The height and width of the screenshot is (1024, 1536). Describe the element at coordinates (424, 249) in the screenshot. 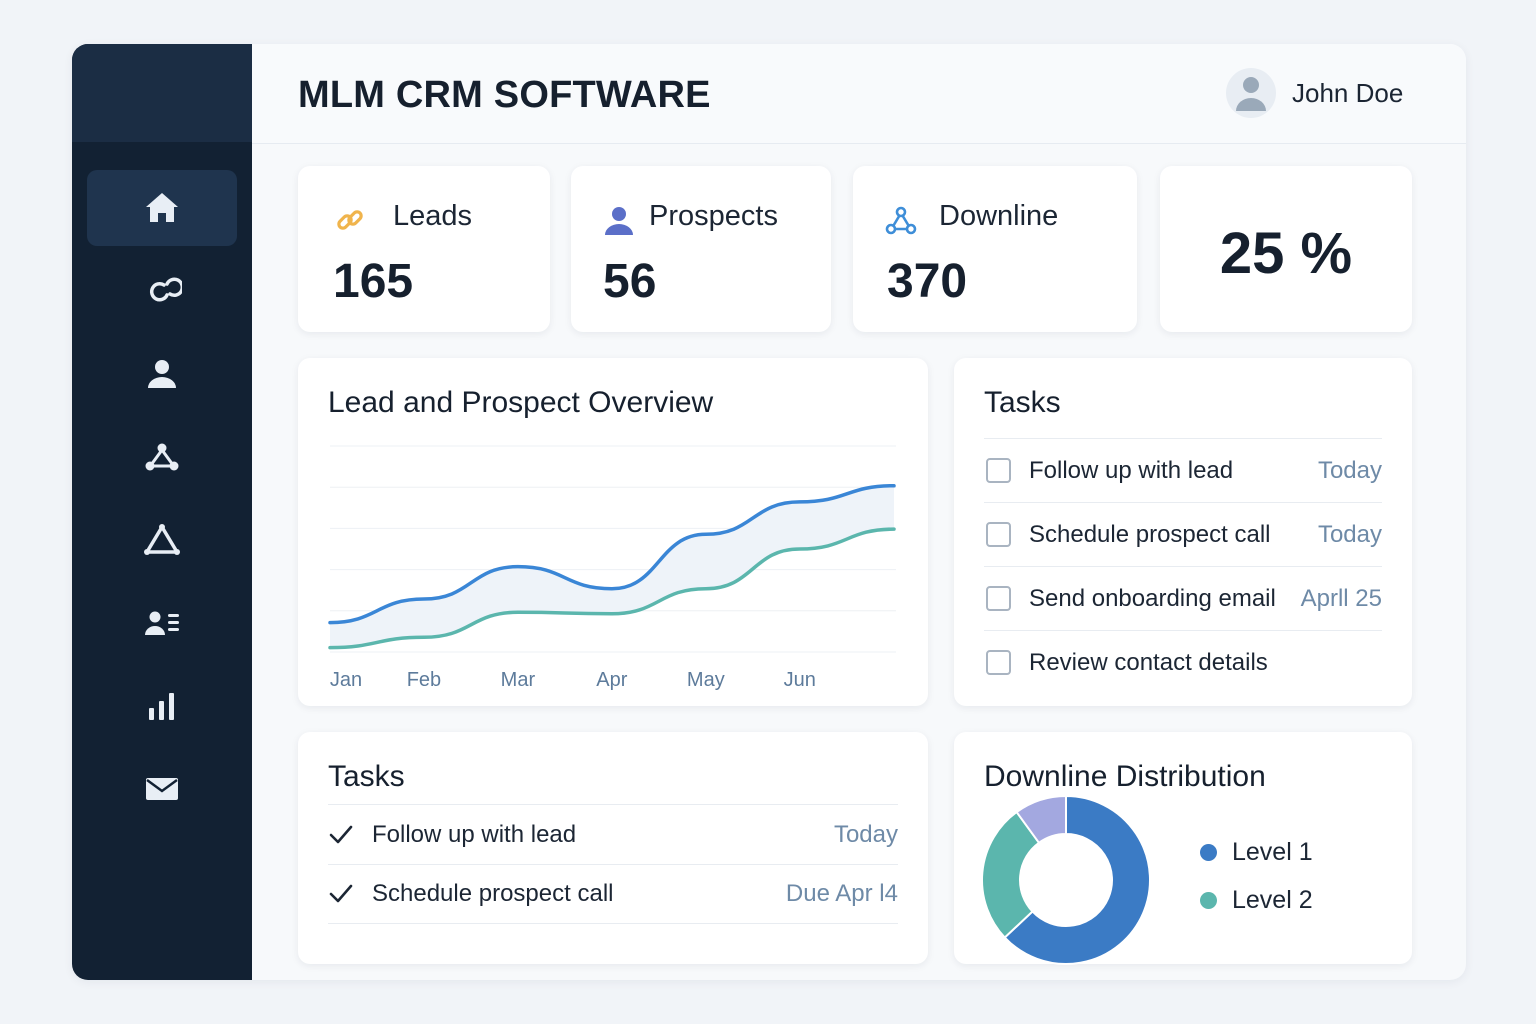

I see `stat-card-leads: Leads 165` at that location.